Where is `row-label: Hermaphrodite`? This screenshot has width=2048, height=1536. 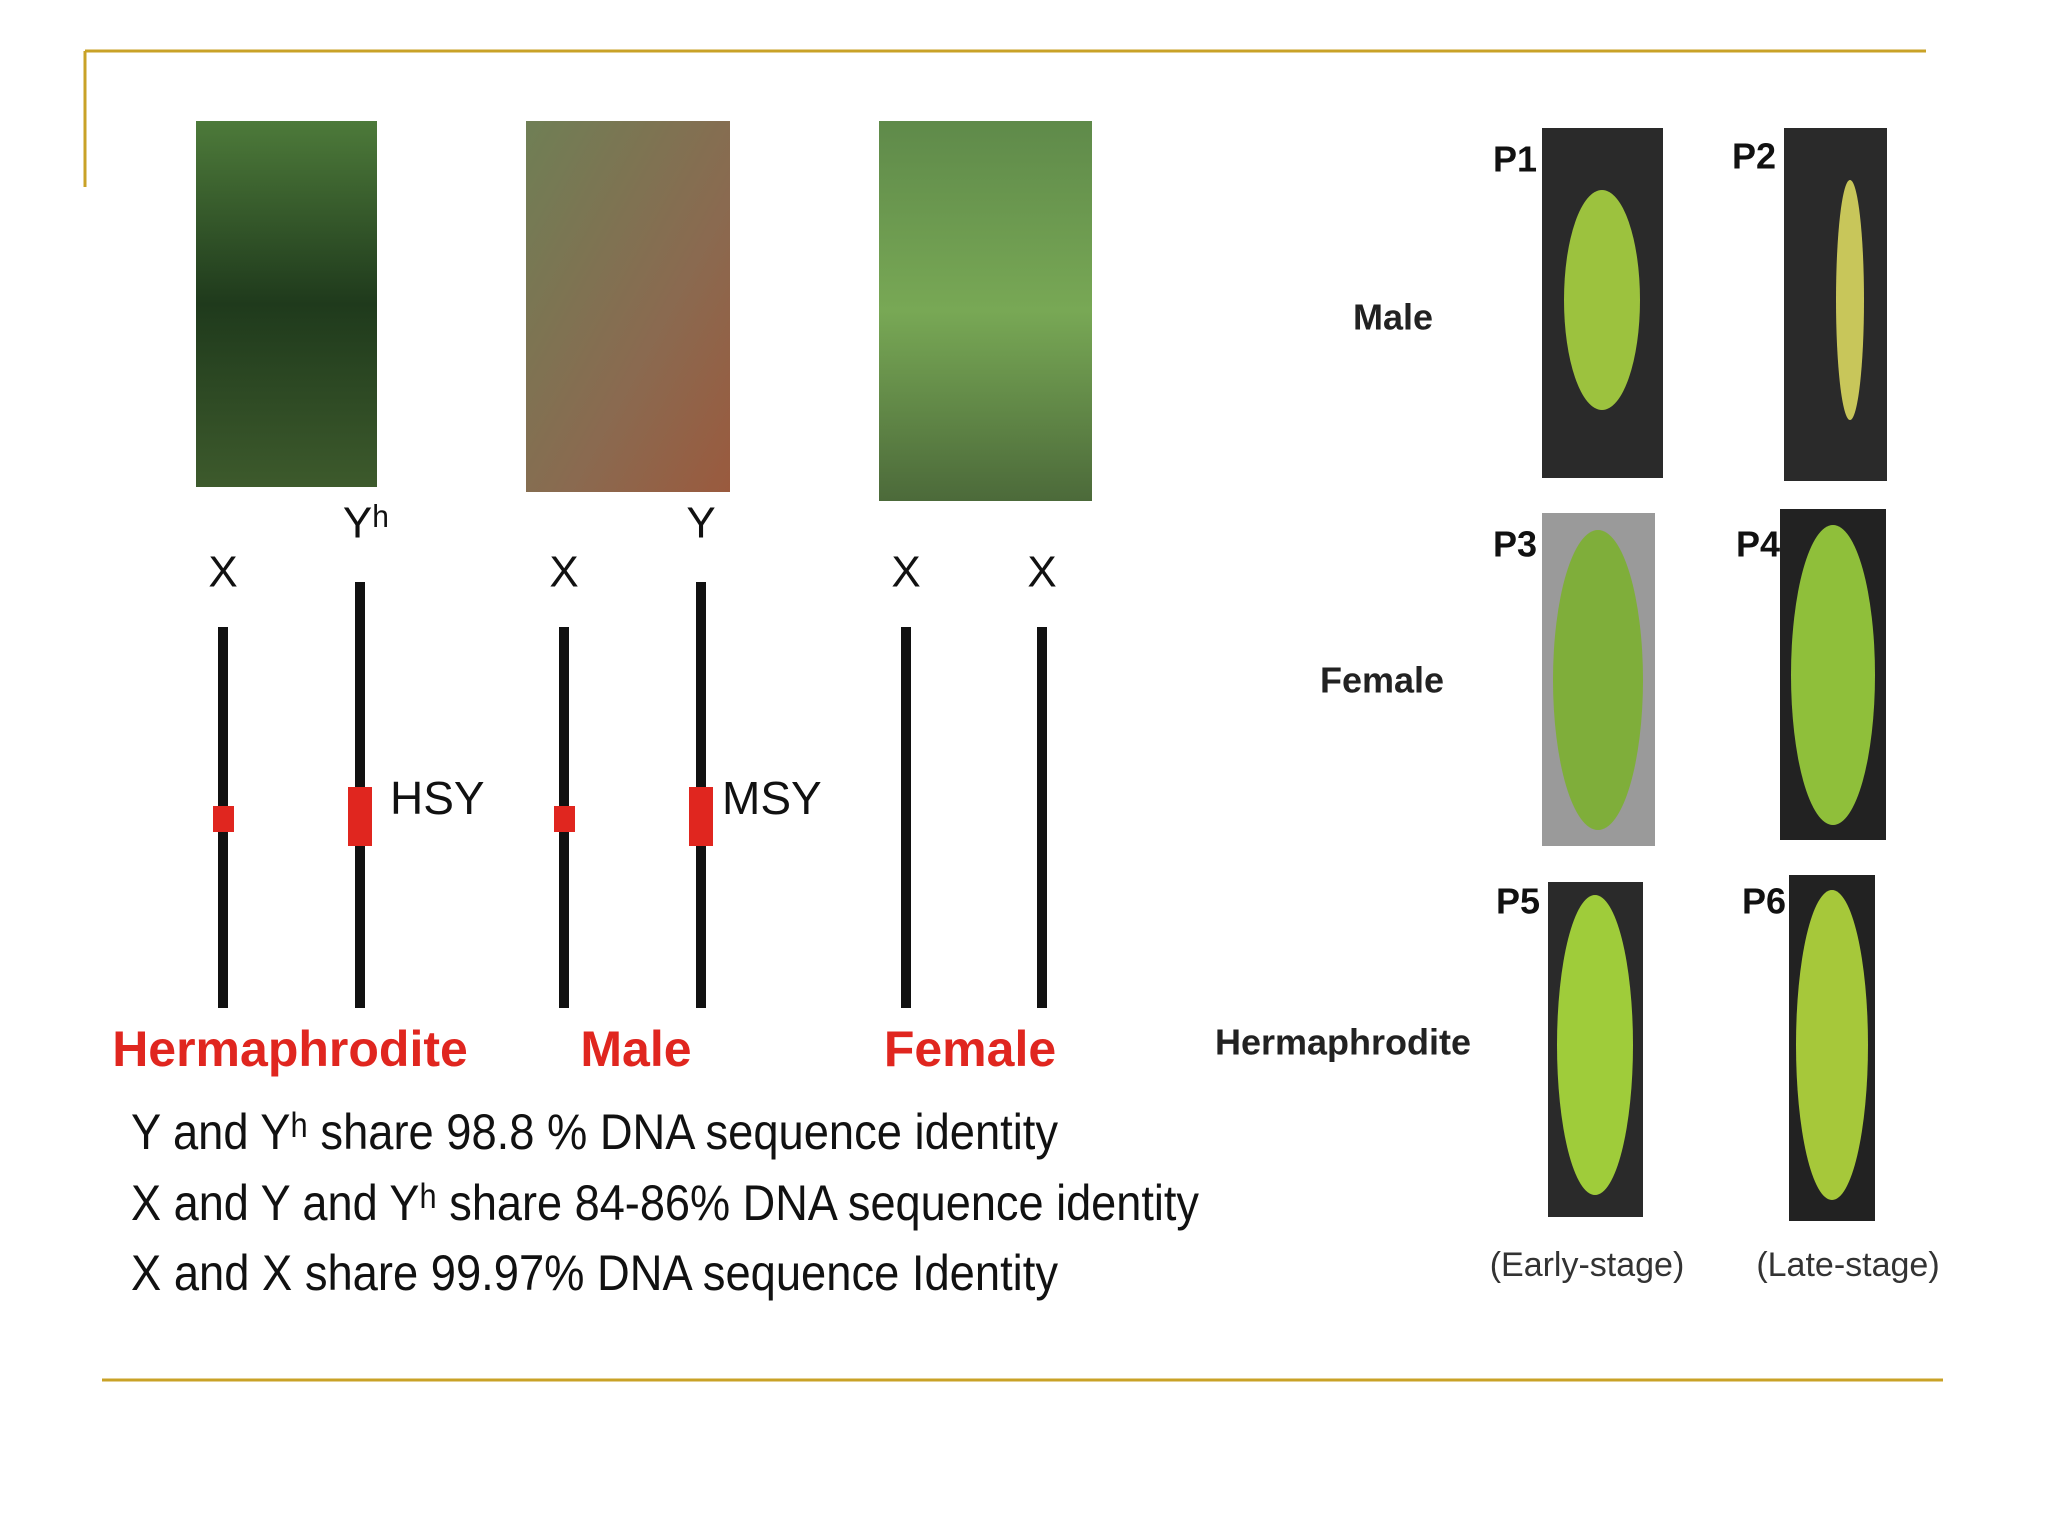 row-label: Hermaphrodite is located at coordinates (1343, 1042).